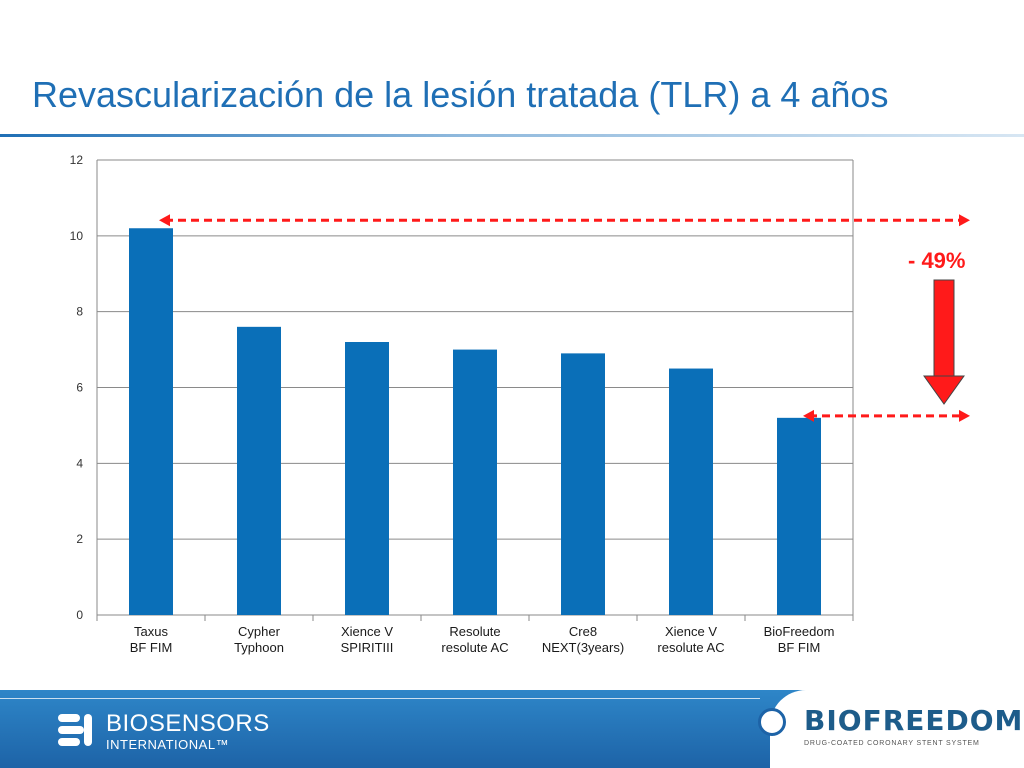 Image resolution: width=1024 pixels, height=768 pixels. What do you see at coordinates (964, 415) in the screenshot?
I see `reference-arrow-bottom-head-right` at bounding box center [964, 415].